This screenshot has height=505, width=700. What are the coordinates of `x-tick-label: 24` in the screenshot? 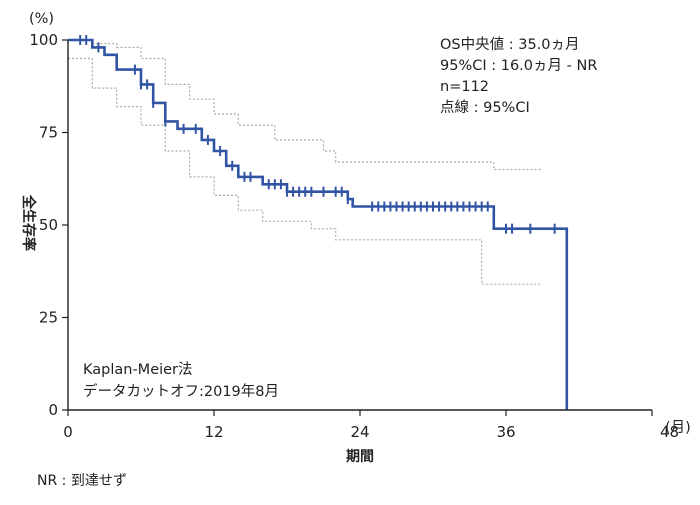 It's located at (359, 432).